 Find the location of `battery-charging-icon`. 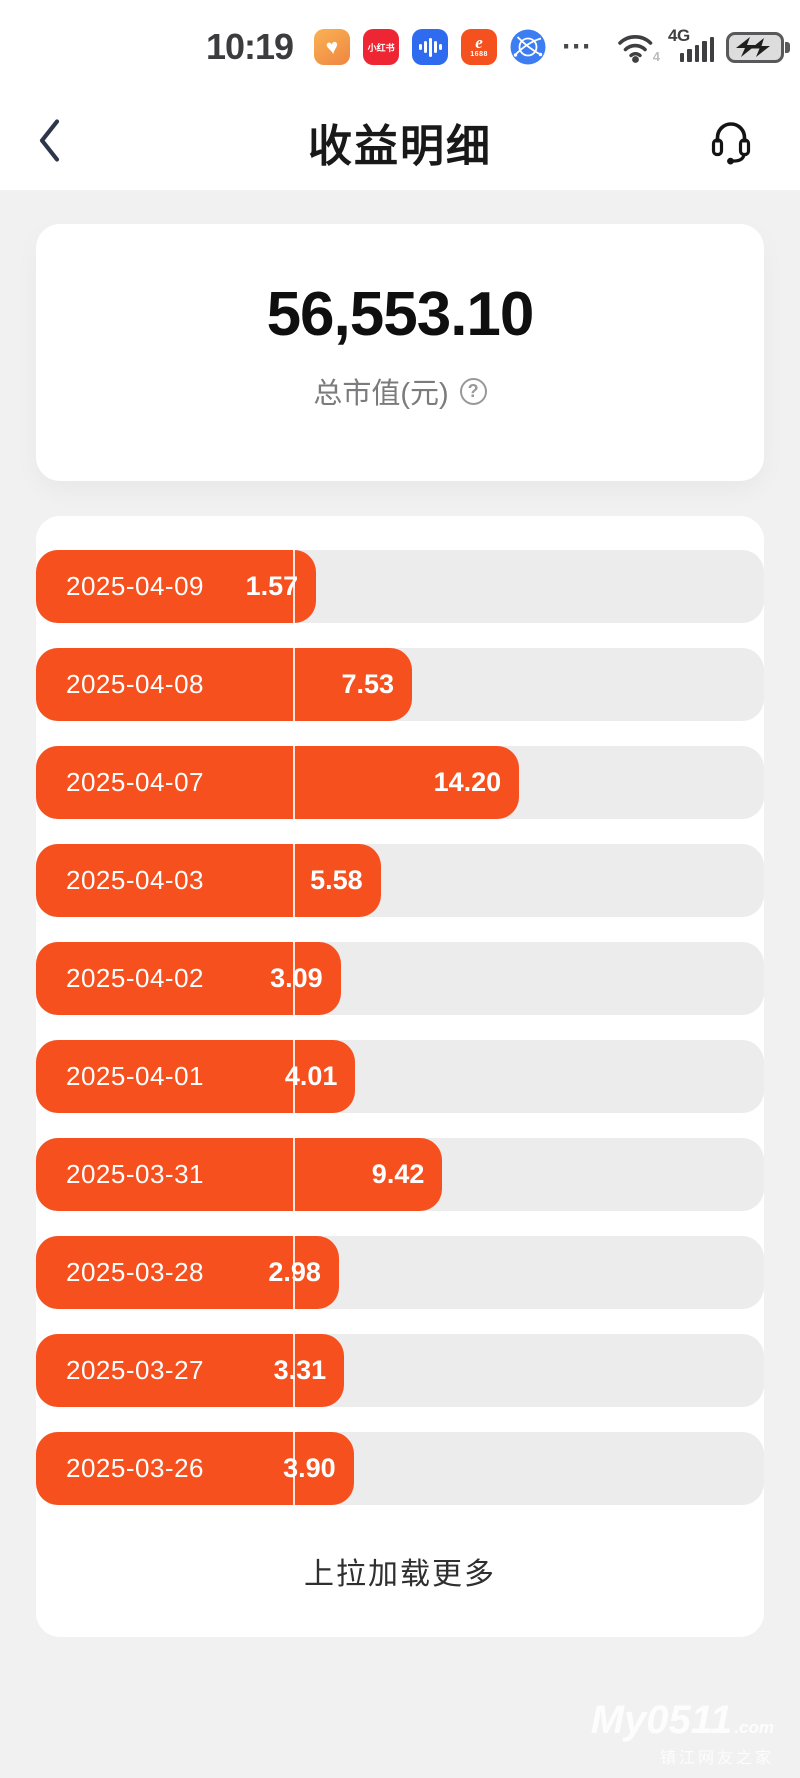

battery-charging-icon is located at coordinates (758, 47).